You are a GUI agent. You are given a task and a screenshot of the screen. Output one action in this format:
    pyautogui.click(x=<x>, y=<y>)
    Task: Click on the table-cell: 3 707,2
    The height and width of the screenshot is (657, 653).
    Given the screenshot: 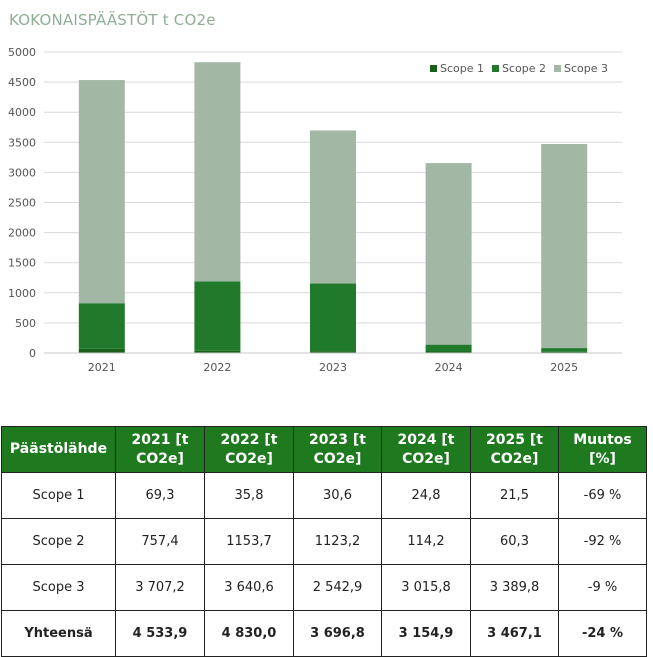 What is the action you would take?
    pyautogui.click(x=160, y=587)
    